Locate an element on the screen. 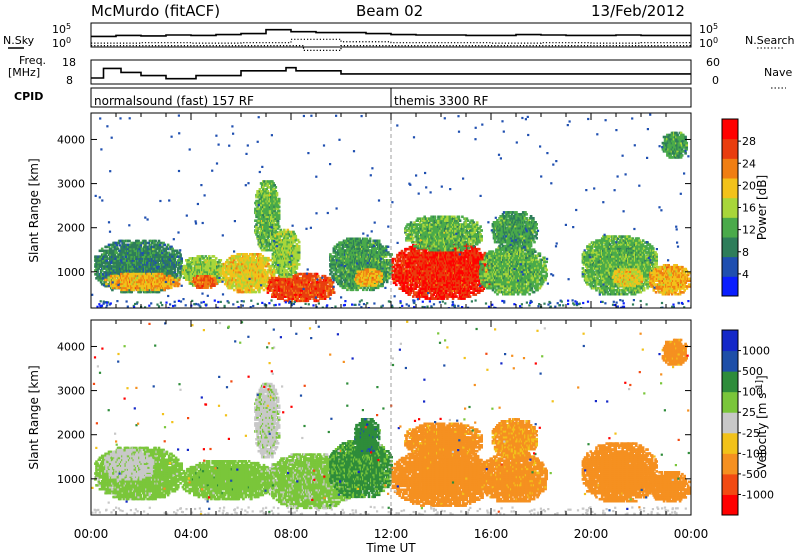 The image size is (800, 554). nsearch-label: N.Search is located at coordinates (770, 40).